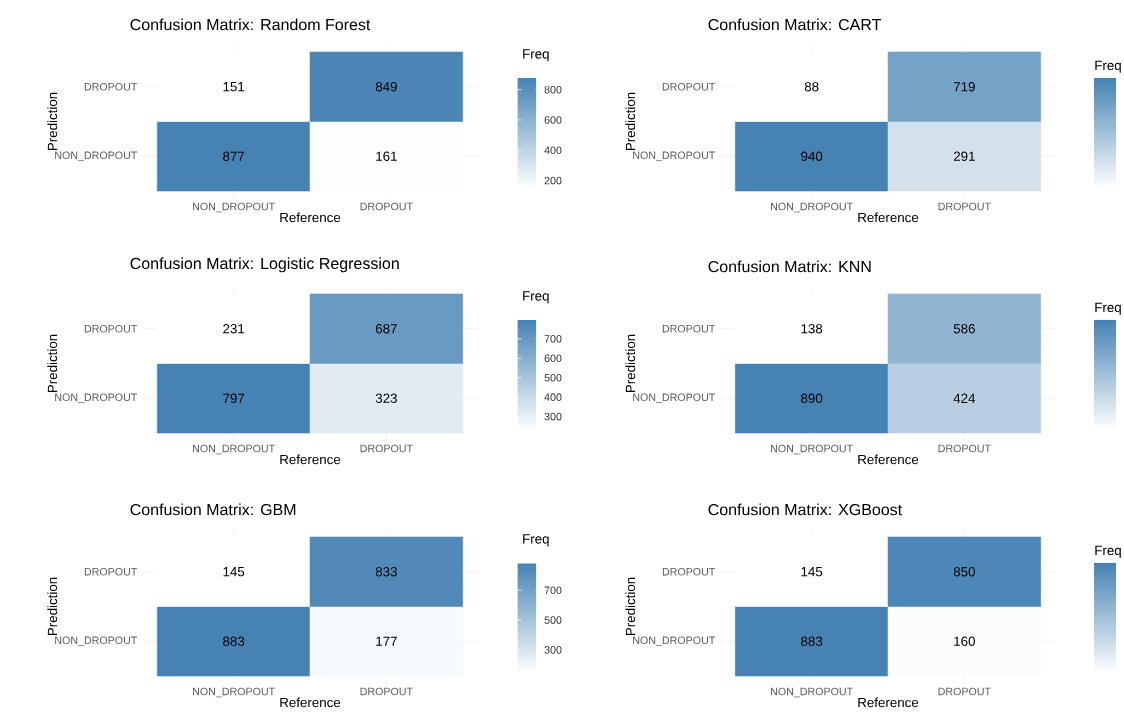 The height and width of the screenshot is (724, 1124). I want to click on data-label: 231, so click(234, 329).